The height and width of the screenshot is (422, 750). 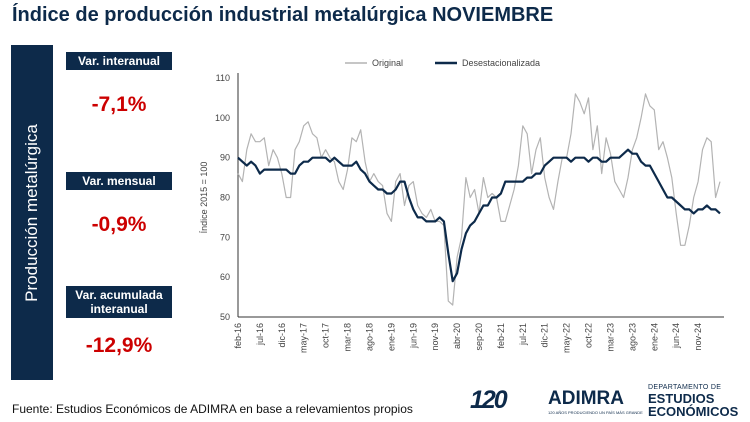 What do you see at coordinates (567, 338) in the screenshot?
I see `x-tick-label: may-22` at bounding box center [567, 338].